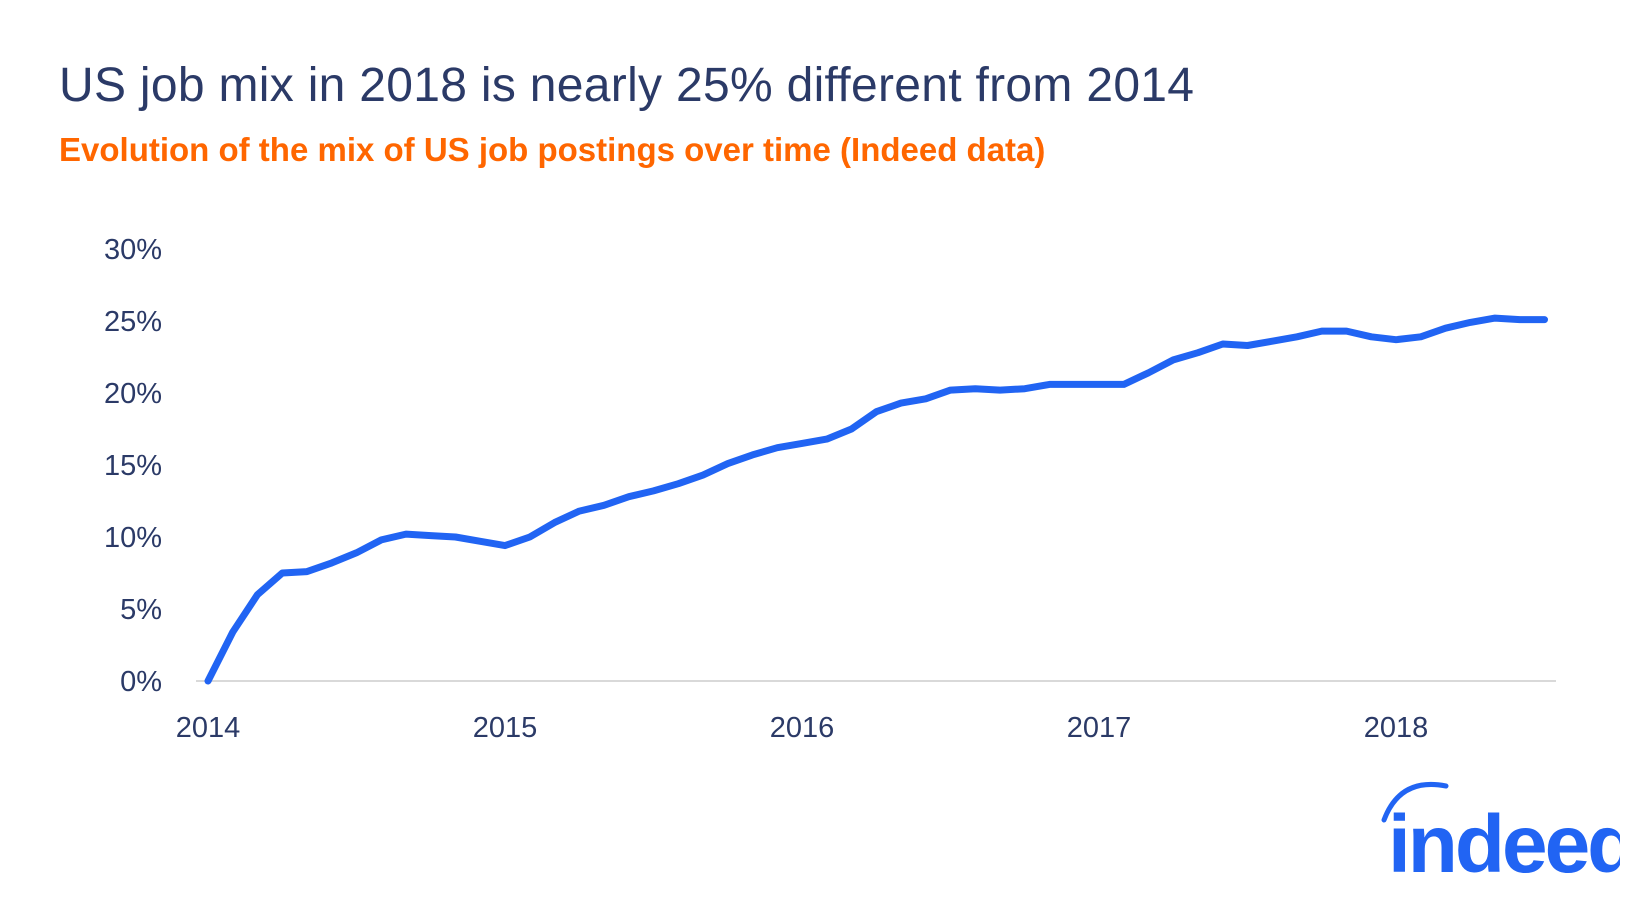 The image size is (1649, 899). Describe the element at coordinates (133, 538) in the screenshot. I see `y-tick-label: 10%` at that location.